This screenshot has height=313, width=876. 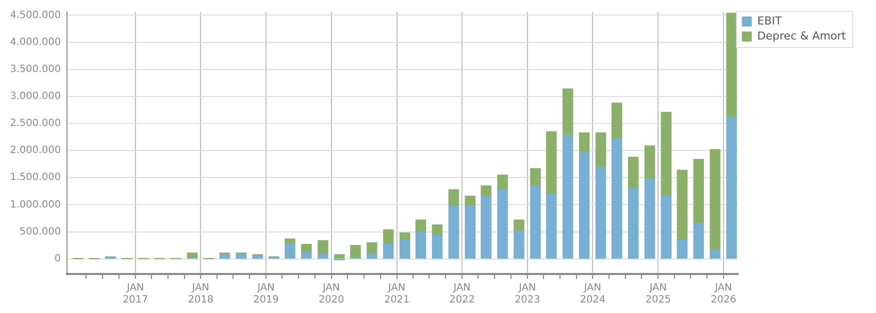 I want to click on x-tick-label: JAN 2020, so click(x=331, y=294).